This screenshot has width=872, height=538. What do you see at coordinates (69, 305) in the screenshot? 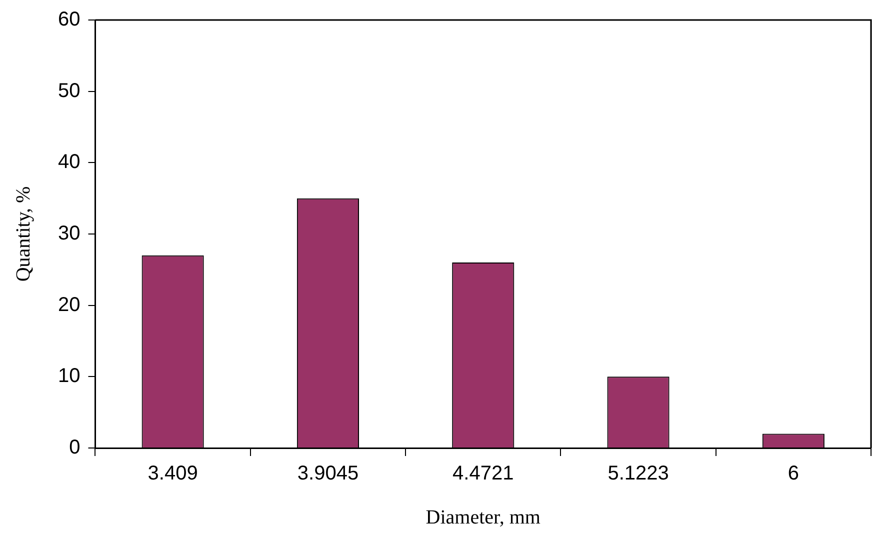
I see `y-tick-label: 20` at bounding box center [69, 305].